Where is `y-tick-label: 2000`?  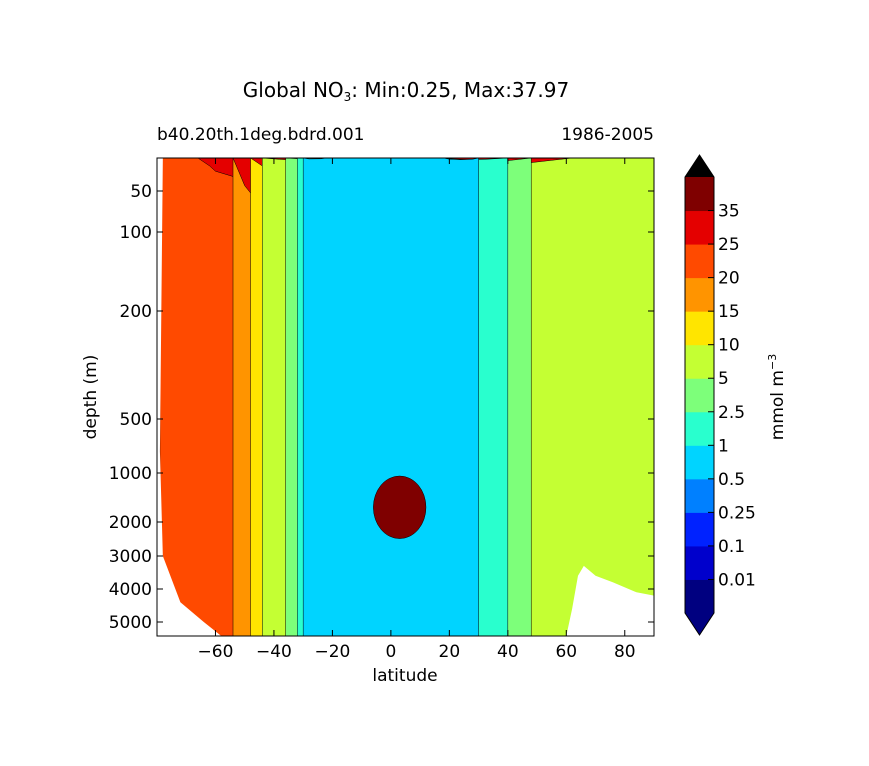 y-tick-label: 2000 is located at coordinates (130, 523).